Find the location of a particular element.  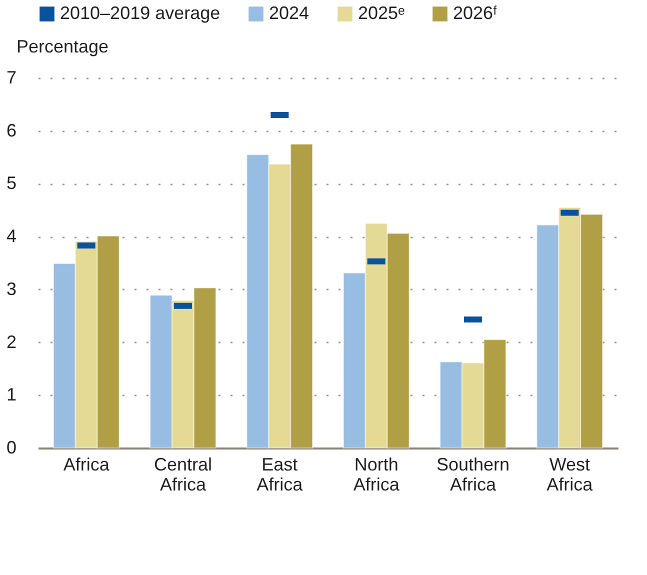

legend-label: 2010–2019 average is located at coordinates (140, 13).